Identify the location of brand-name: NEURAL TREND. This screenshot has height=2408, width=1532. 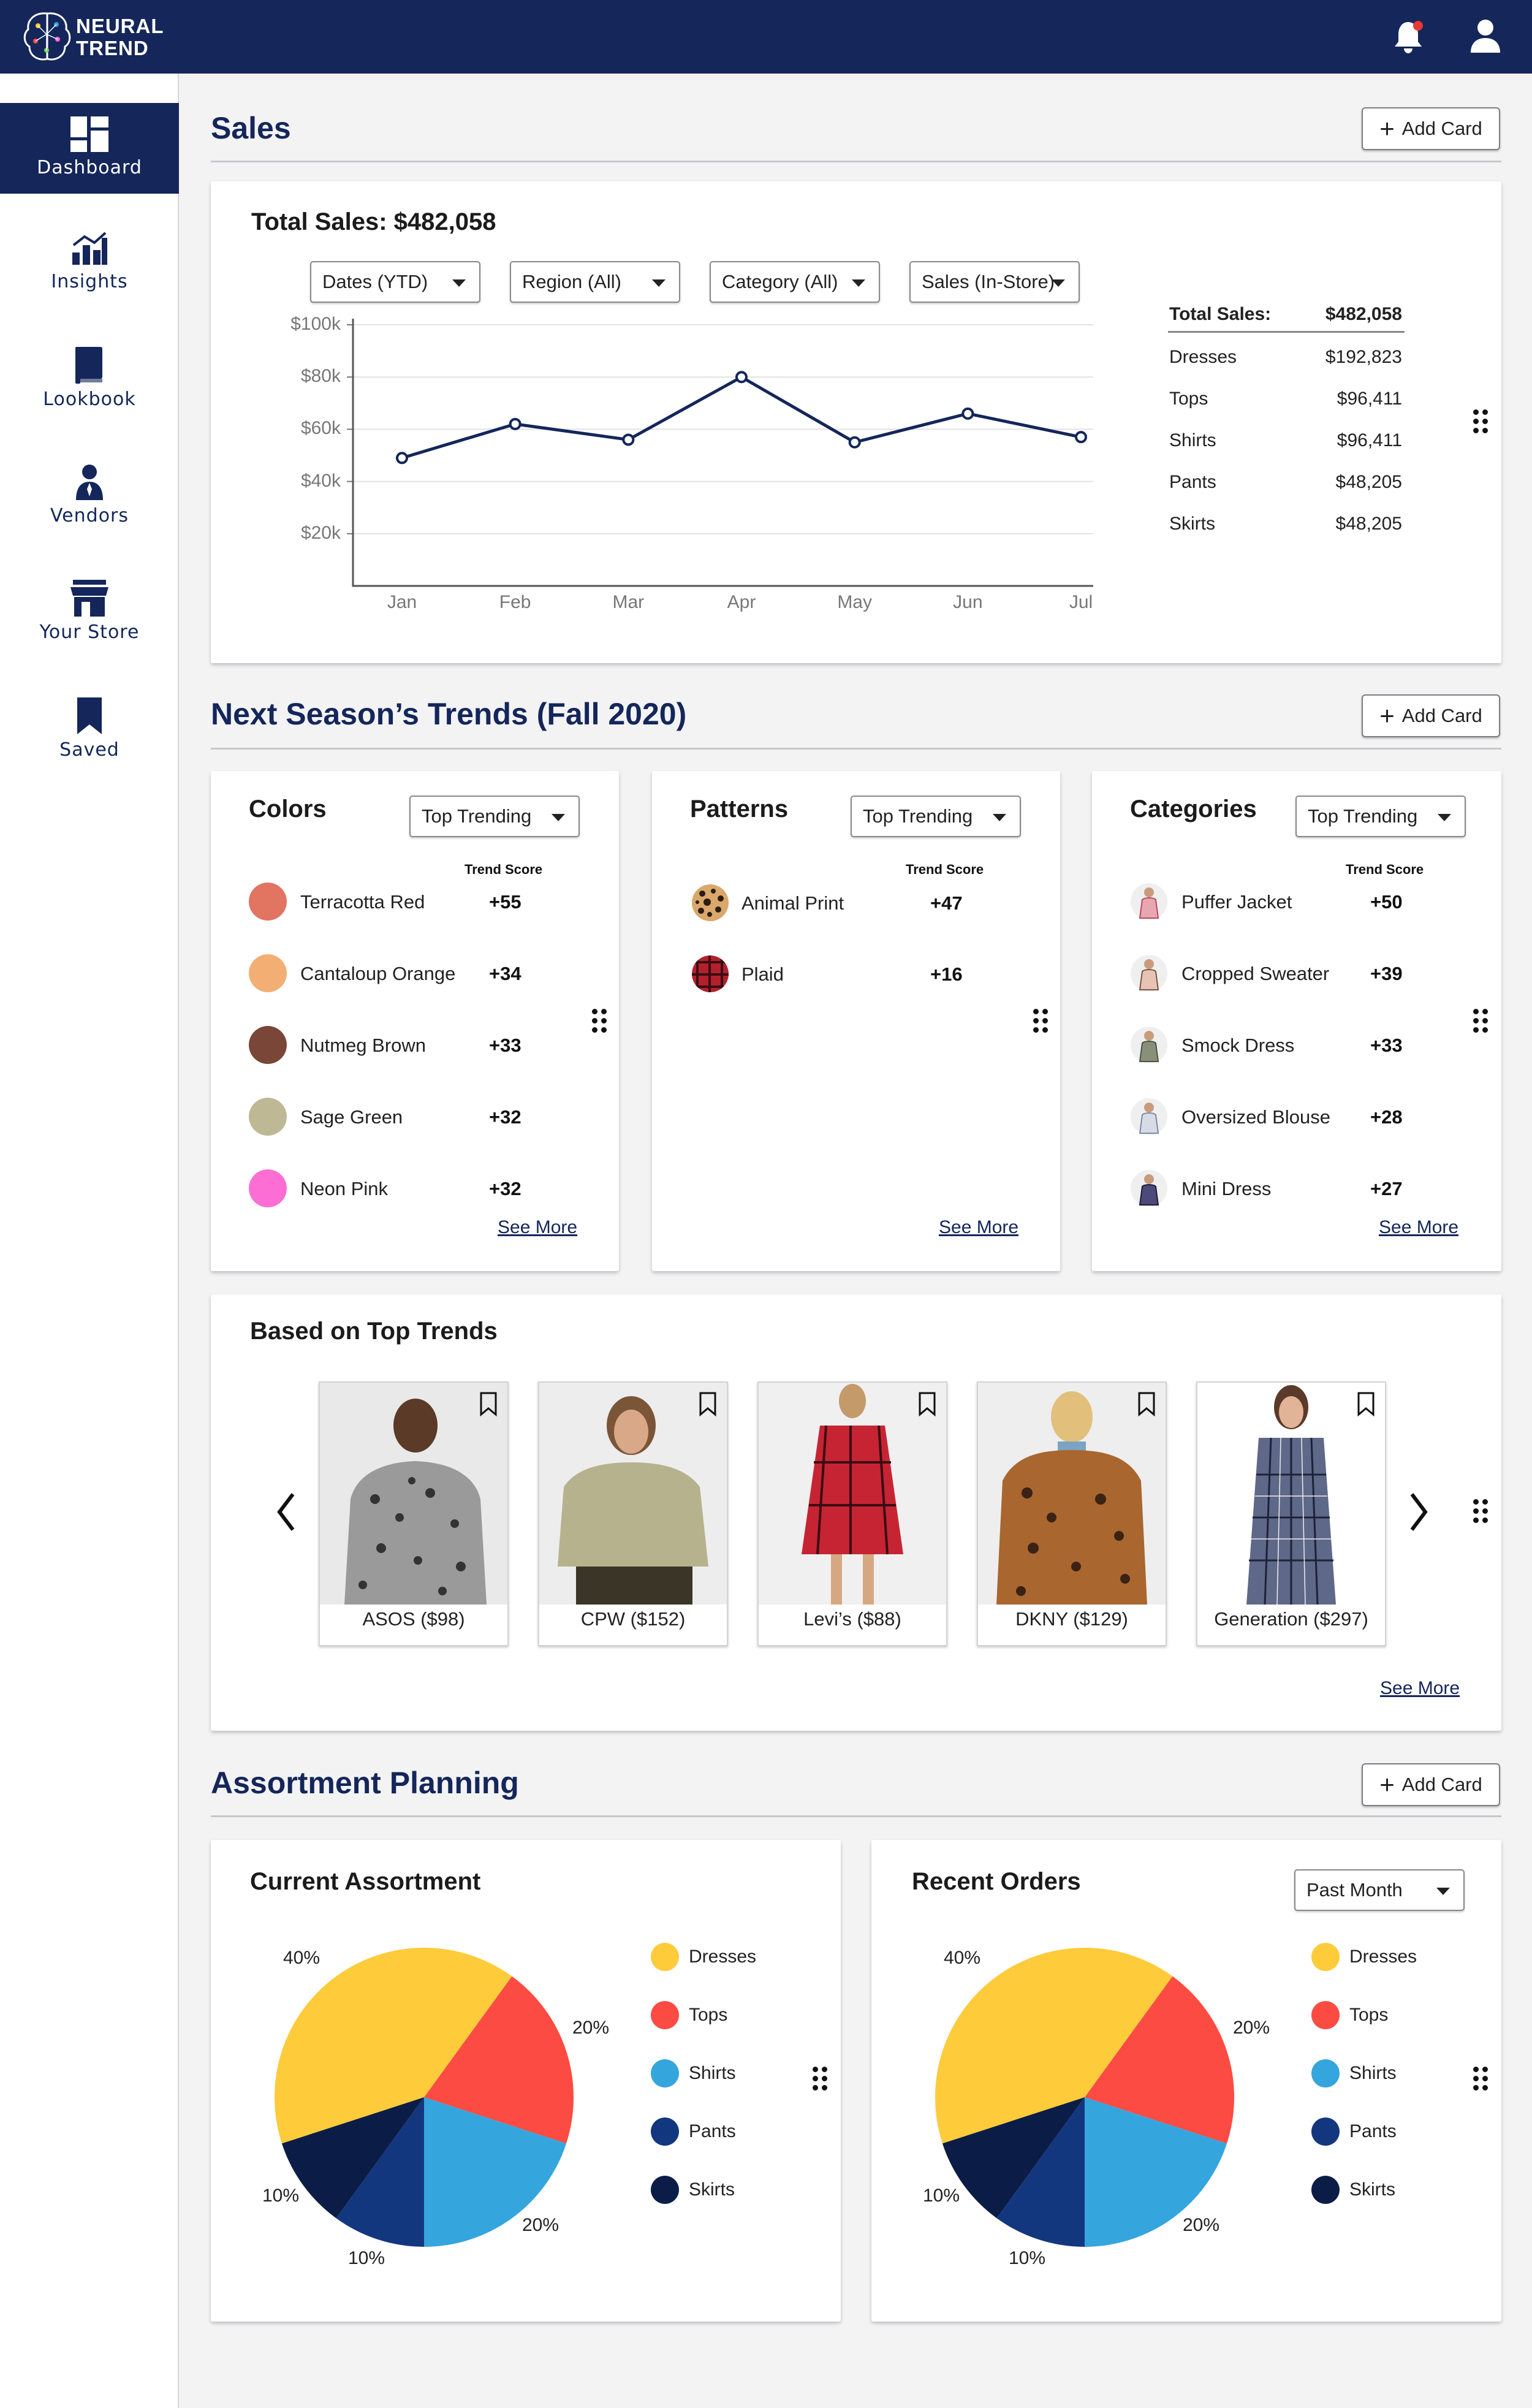
(120, 37).